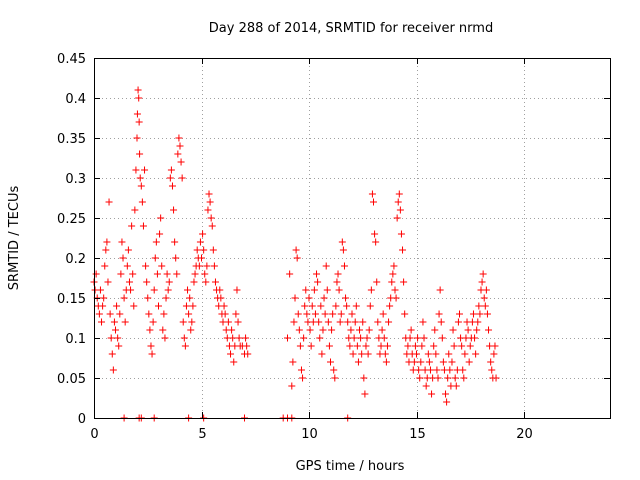  Describe the element at coordinates (94, 434) in the screenshot. I see `x-tick-label: 0` at that location.